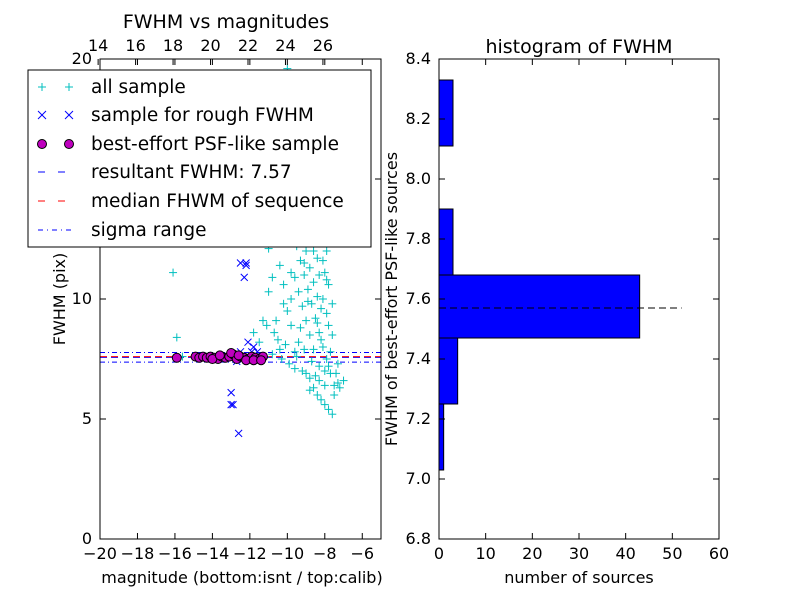 Image resolution: width=800 pixels, height=600 pixels. I want to click on left-y-tick-label: 0, so click(87, 538).